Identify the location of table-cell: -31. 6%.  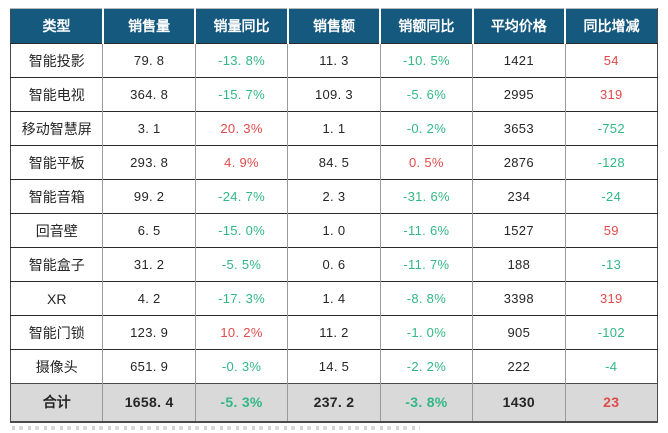
(426, 196).